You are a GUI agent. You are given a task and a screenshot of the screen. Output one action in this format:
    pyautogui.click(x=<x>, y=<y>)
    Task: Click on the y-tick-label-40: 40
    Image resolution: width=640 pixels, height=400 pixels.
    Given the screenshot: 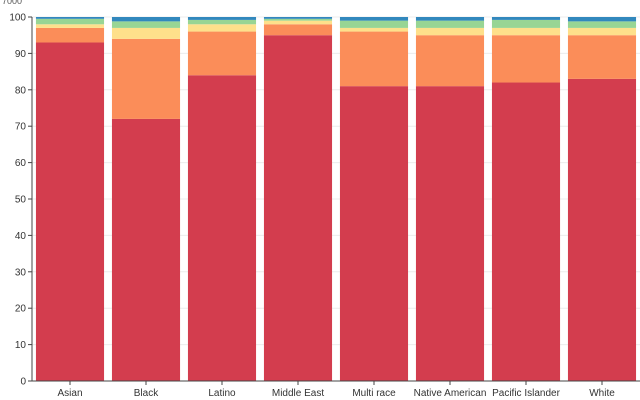 What is the action you would take?
    pyautogui.click(x=21, y=236)
    